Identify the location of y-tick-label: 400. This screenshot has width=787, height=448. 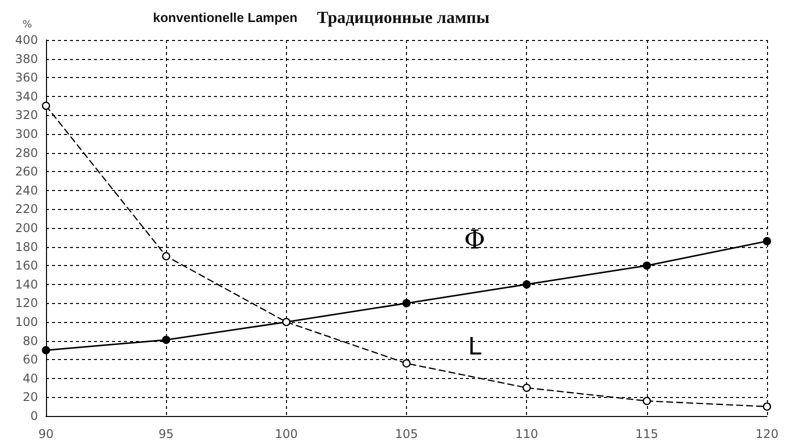
(26, 40).